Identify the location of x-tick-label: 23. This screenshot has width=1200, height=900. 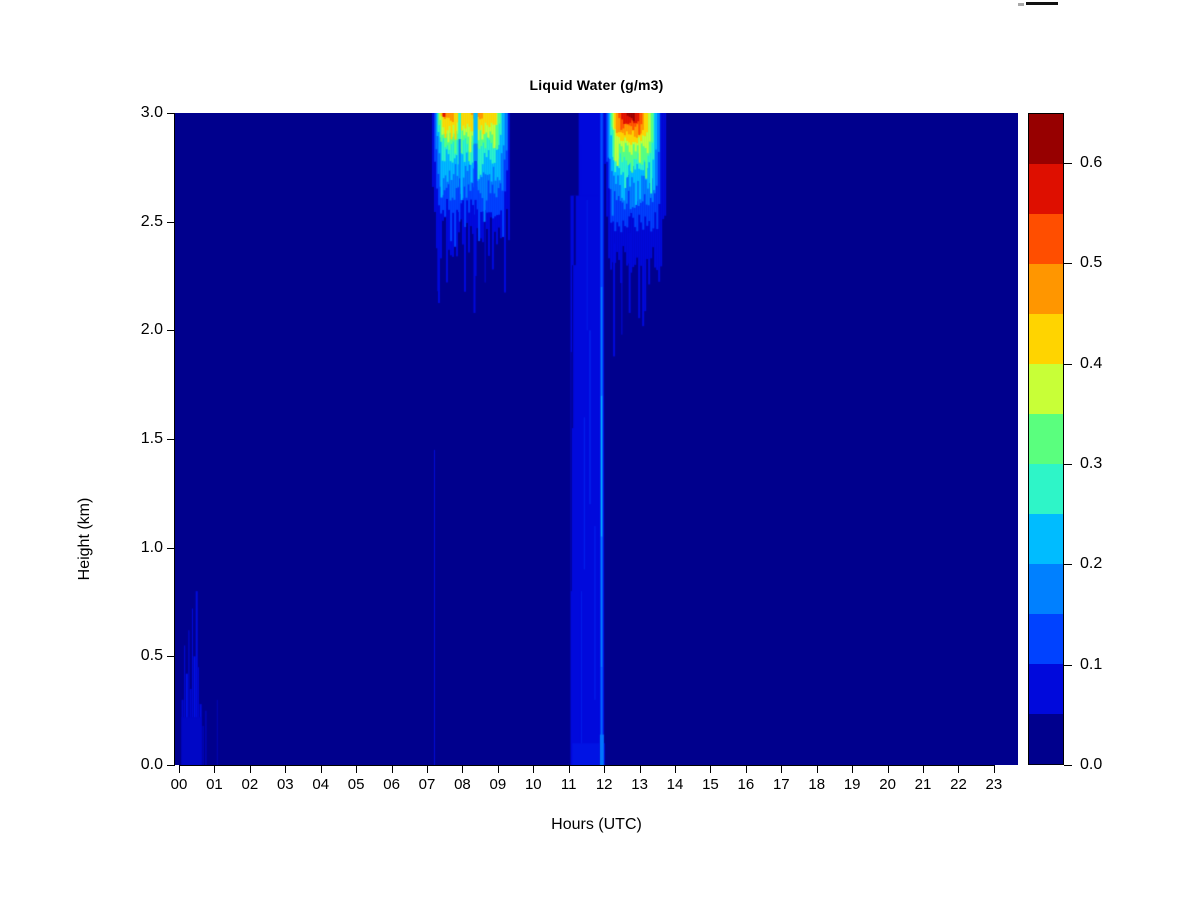
(994, 784).